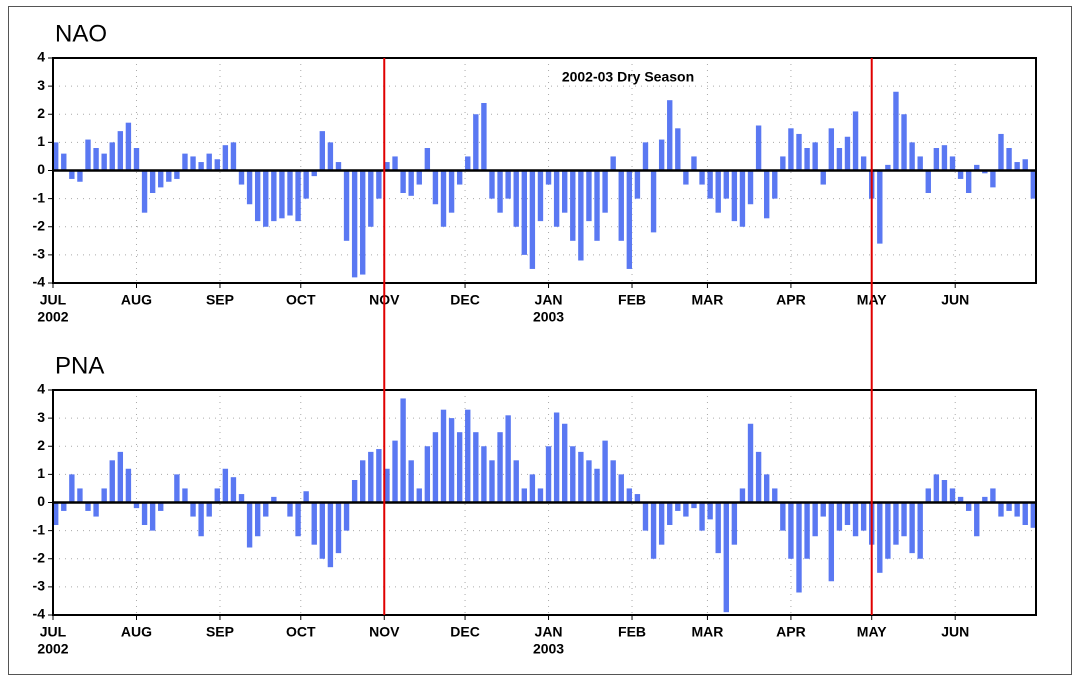 The height and width of the screenshot is (681, 1073). Describe the element at coordinates (955, 632) in the screenshot. I see `x-tick-label: JUN` at that location.